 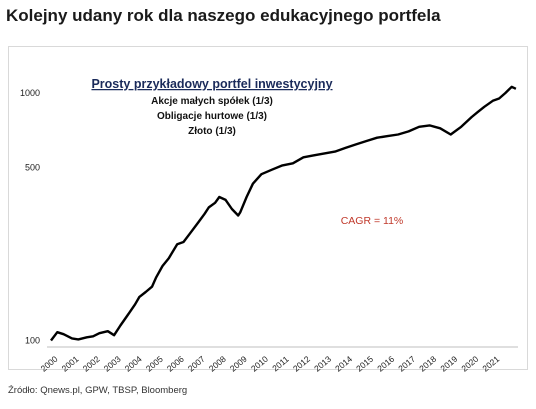 I want to click on x-tick-label: 2021, so click(x=490, y=364).